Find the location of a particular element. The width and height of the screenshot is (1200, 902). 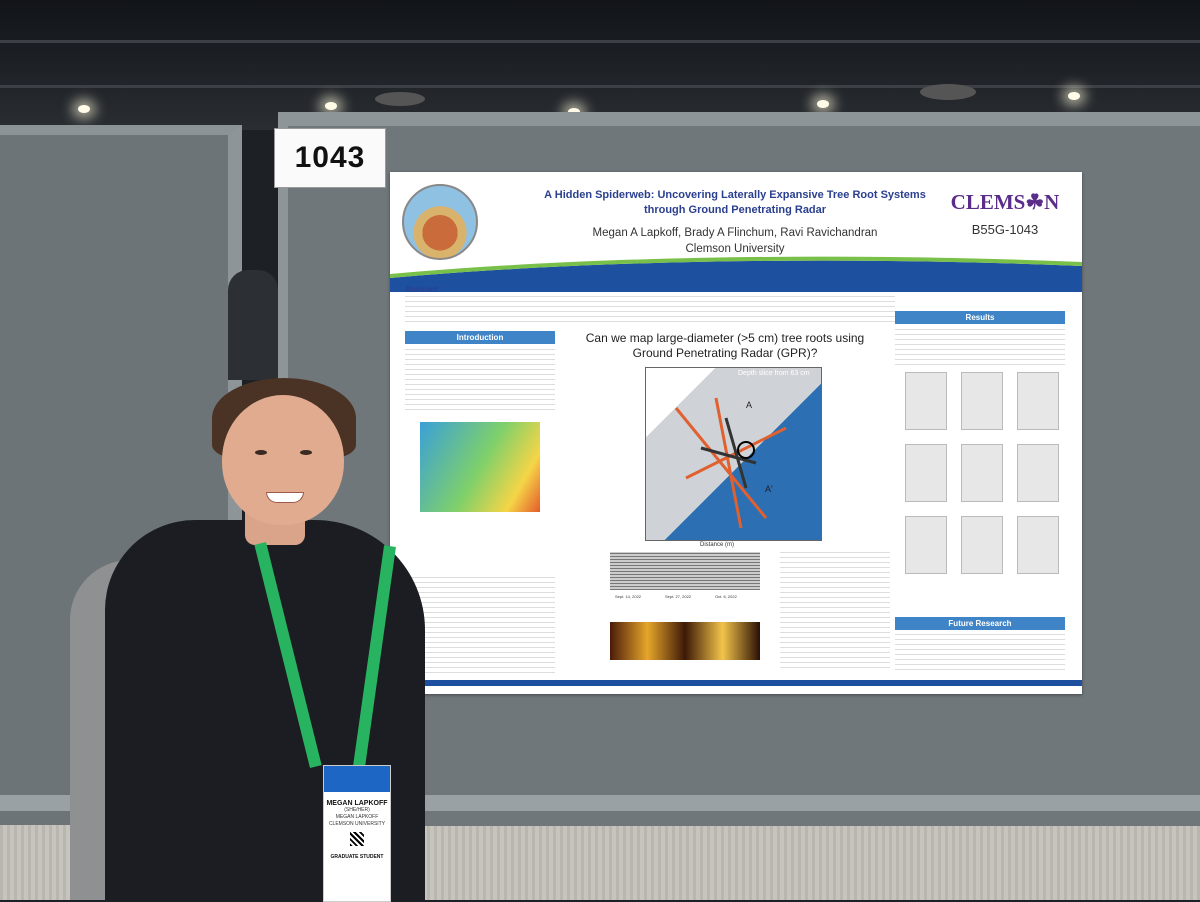

lab-logo is located at coordinates (440, 222).